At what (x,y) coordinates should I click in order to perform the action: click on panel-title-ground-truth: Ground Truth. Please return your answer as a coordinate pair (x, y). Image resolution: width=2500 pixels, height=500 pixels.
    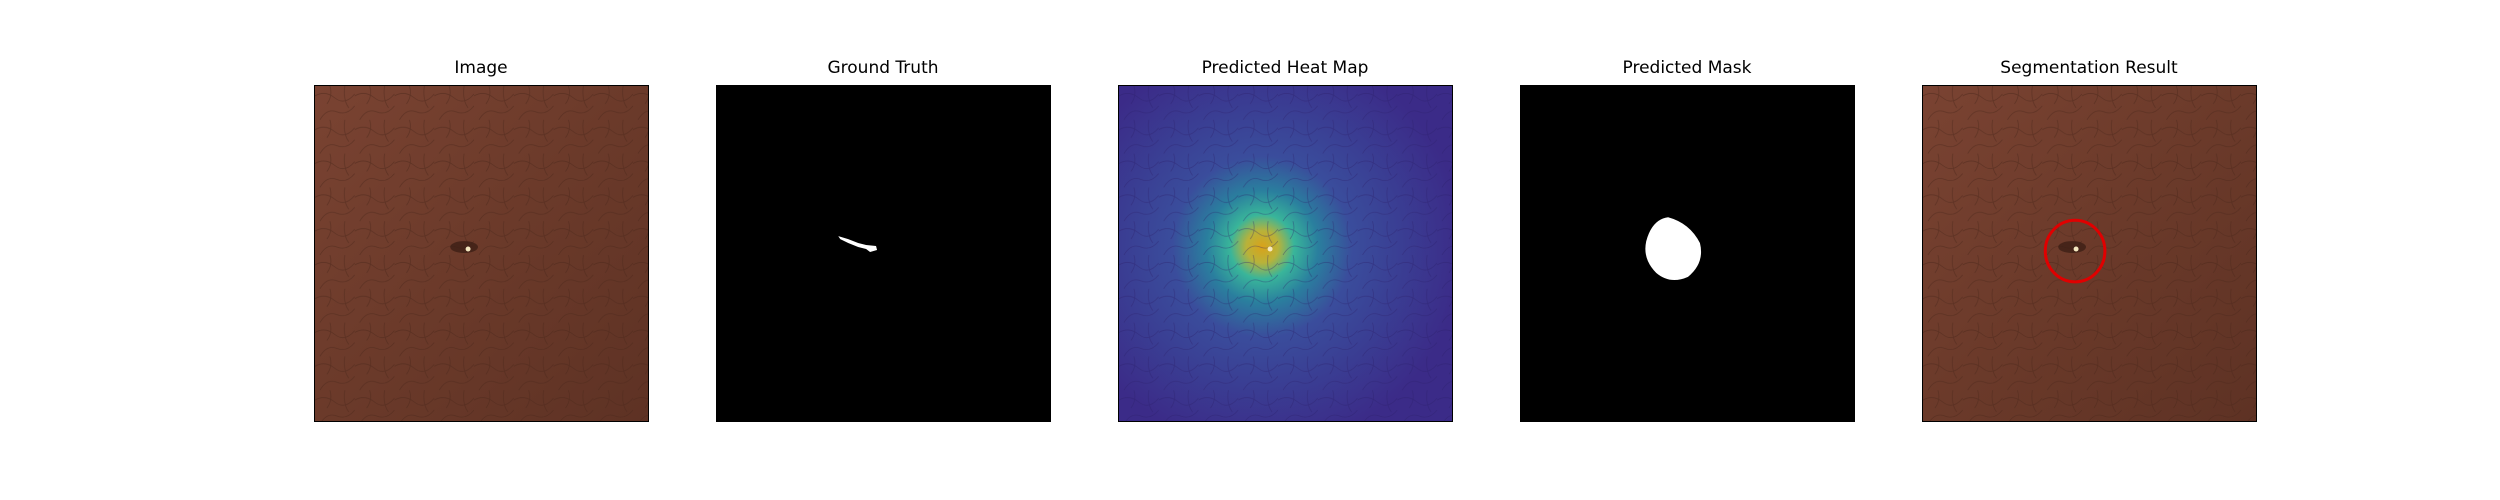
    Looking at the image, I should click on (883, 68).